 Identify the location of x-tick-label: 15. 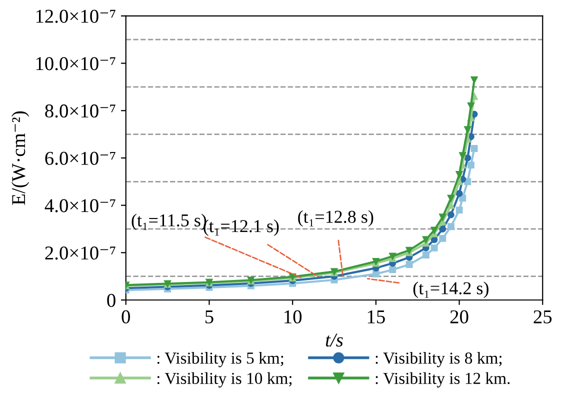
(376, 317).